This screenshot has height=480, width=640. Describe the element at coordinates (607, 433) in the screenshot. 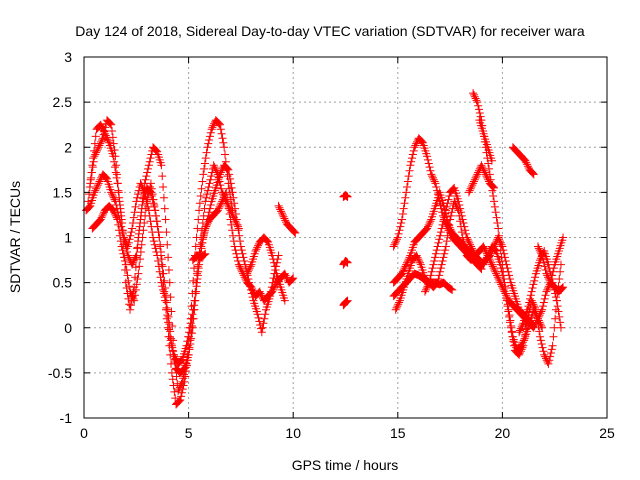

I see `x-tick-label: 25` at that location.